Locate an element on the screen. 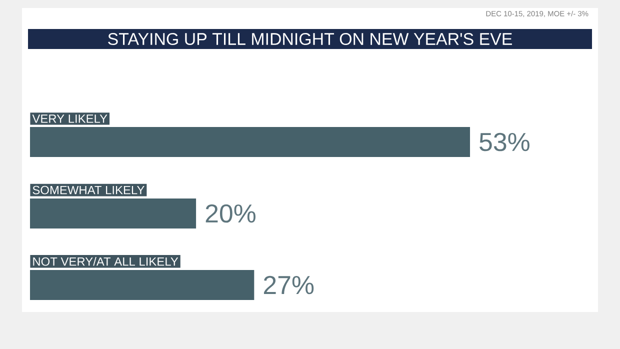 The image size is (620, 349). data-label: 20% is located at coordinates (231, 213).